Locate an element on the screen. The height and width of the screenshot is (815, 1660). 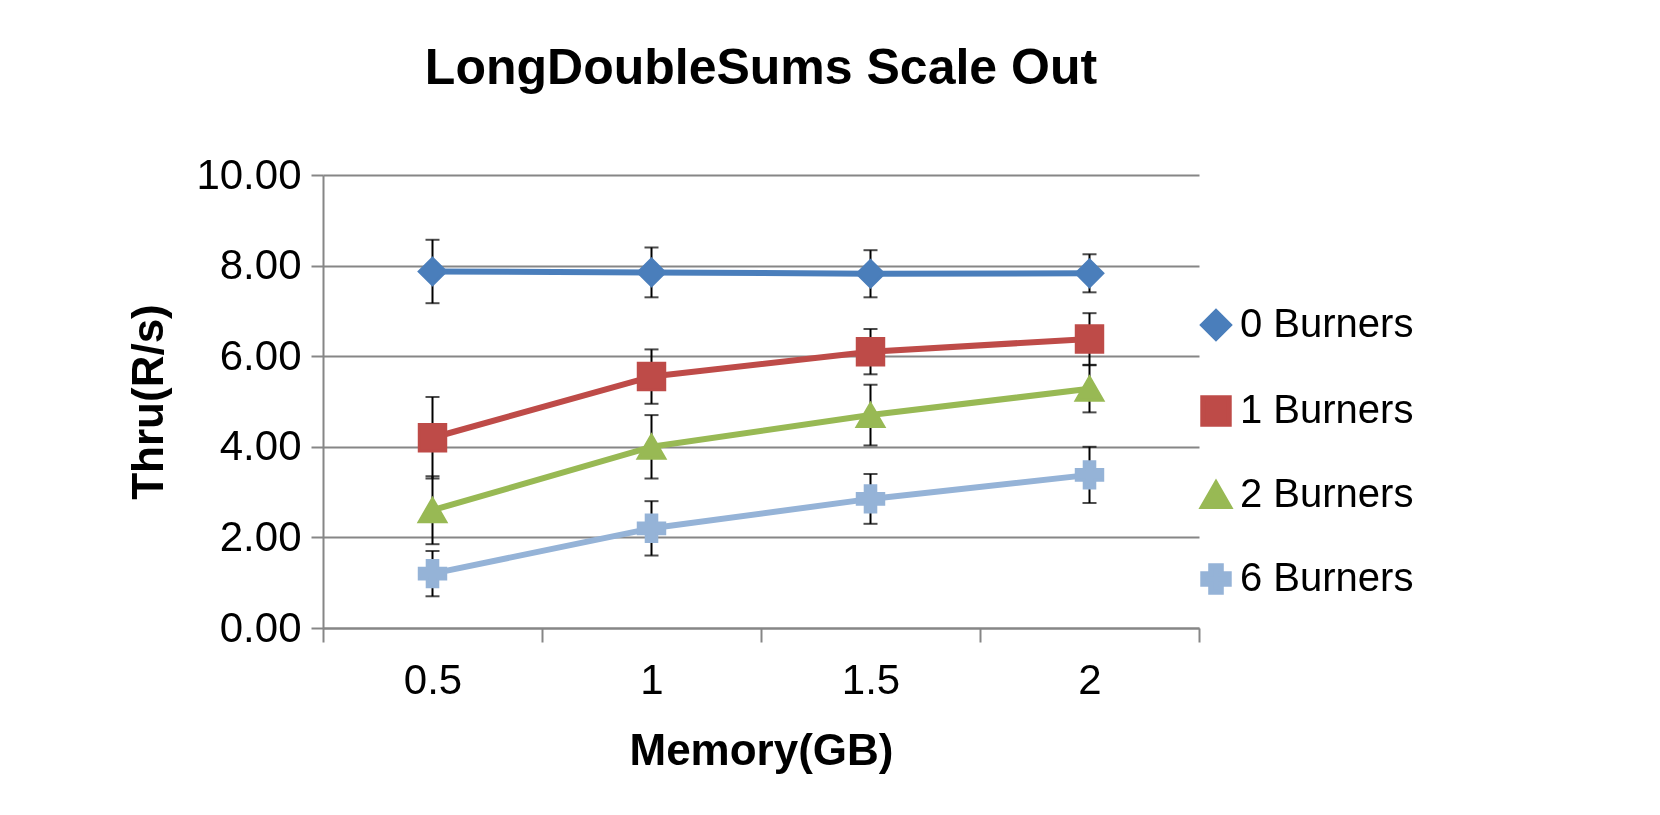
legend-label: 1 Burners is located at coordinates (1327, 409).